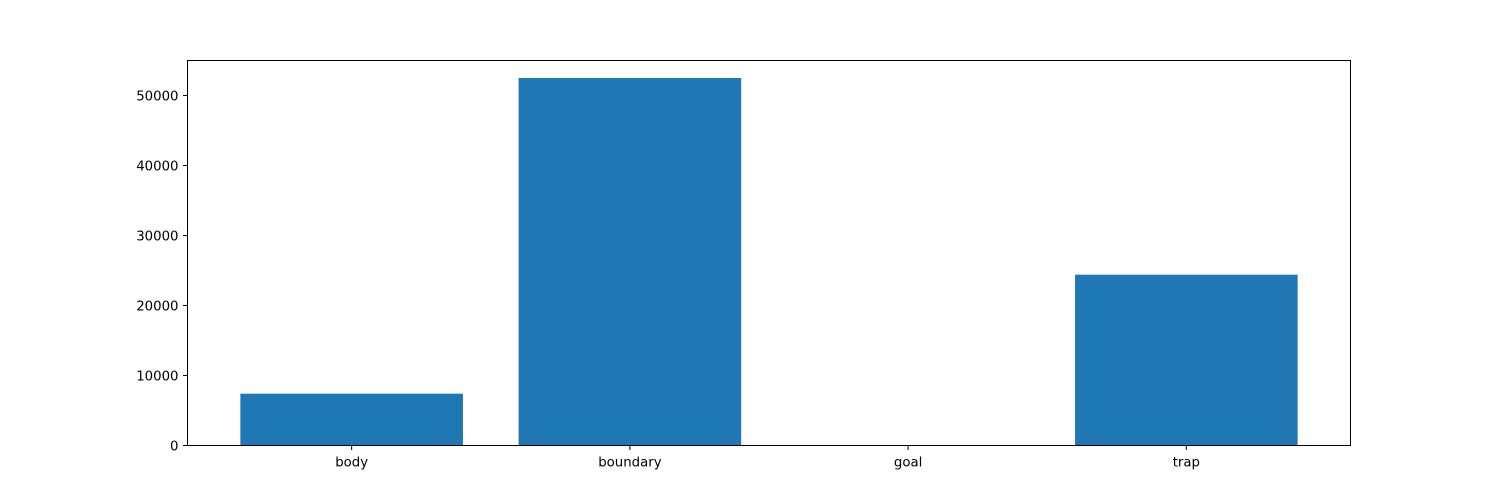 Image resolution: width=1500 pixels, height=500 pixels. Describe the element at coordinates (629, 463) in the screenshot. I see `x-tick-label: boundary` at that location.